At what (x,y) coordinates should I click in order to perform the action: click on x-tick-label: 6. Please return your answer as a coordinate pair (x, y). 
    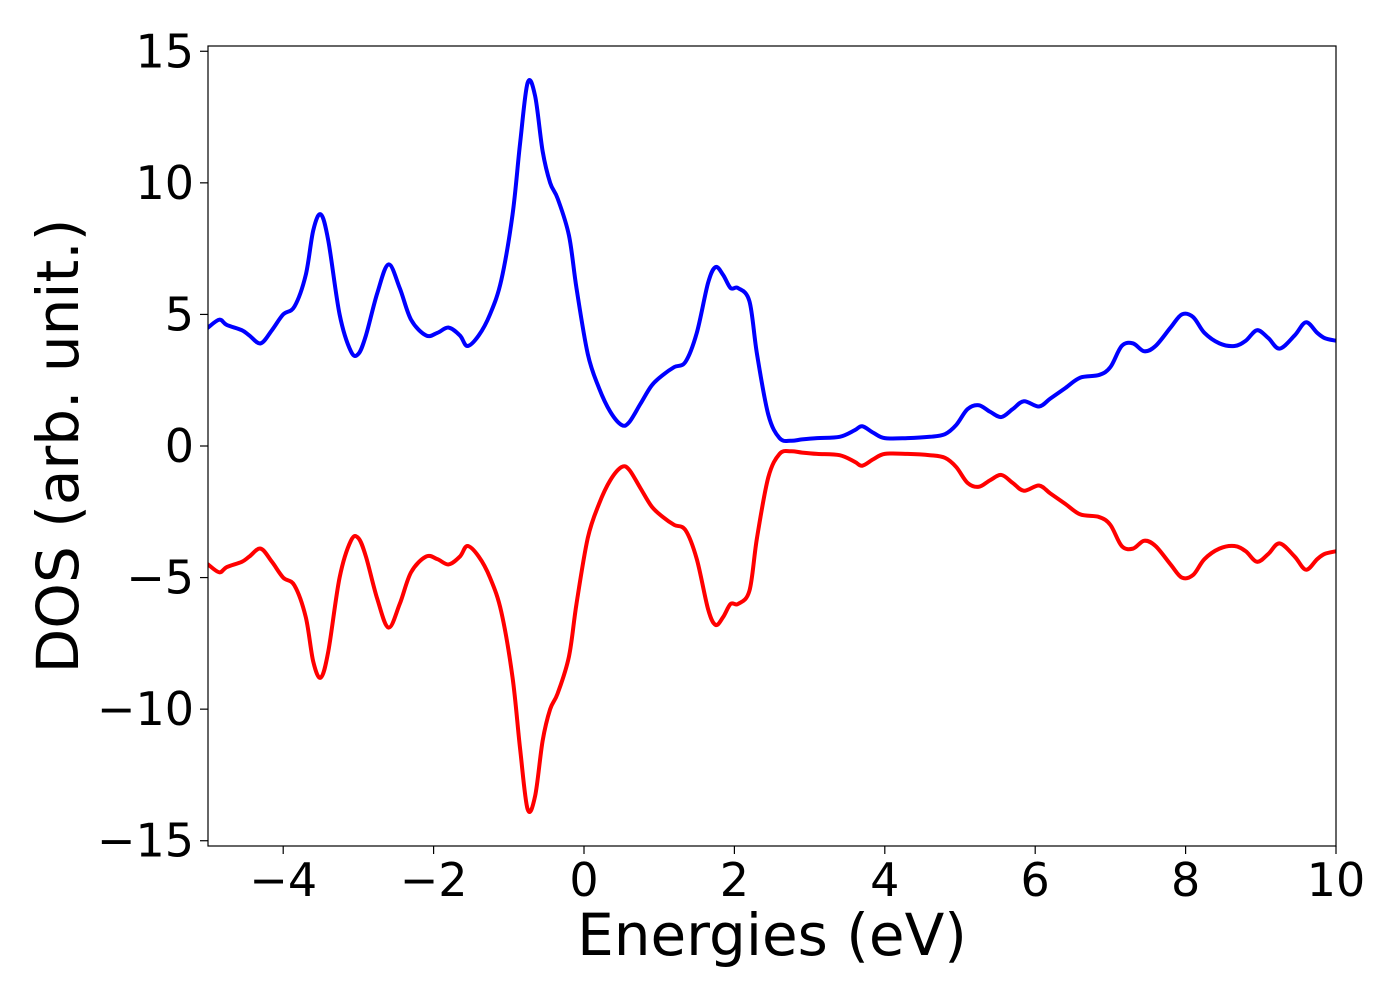
    Looking at the image, I should click on (1035, 880).